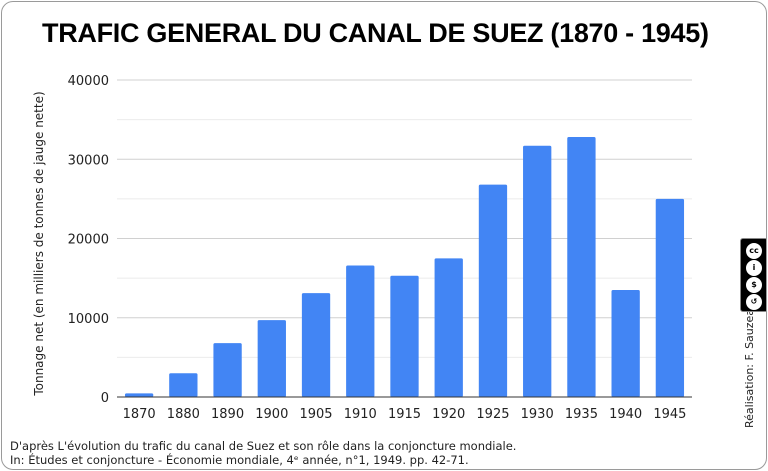  I want to click on sa-icon: ↺, so click(754, 302).